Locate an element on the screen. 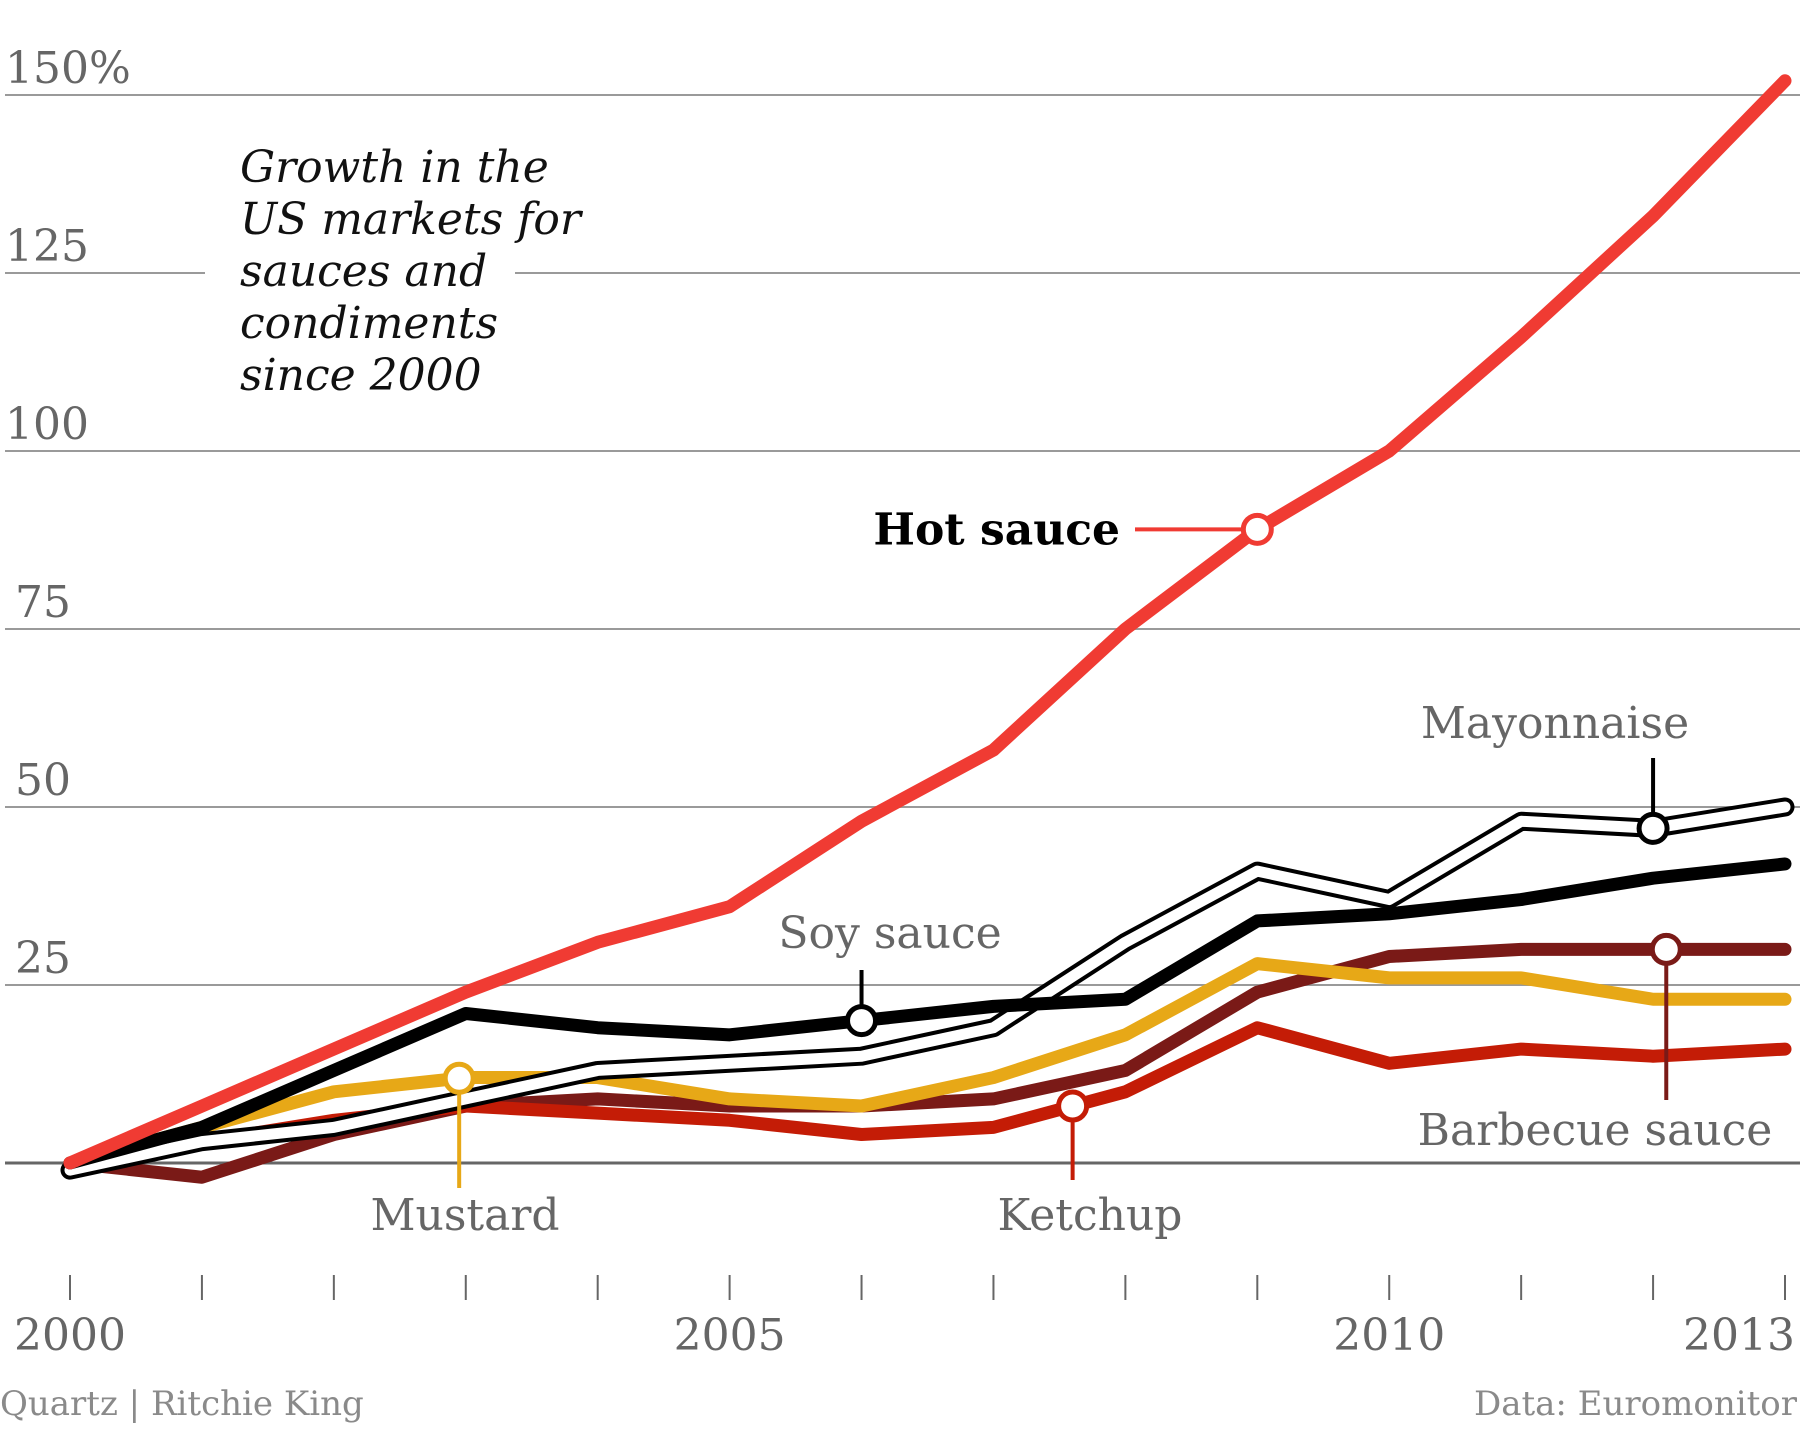  x-tick-label: 2000 is located at coordinates (70, 1335).